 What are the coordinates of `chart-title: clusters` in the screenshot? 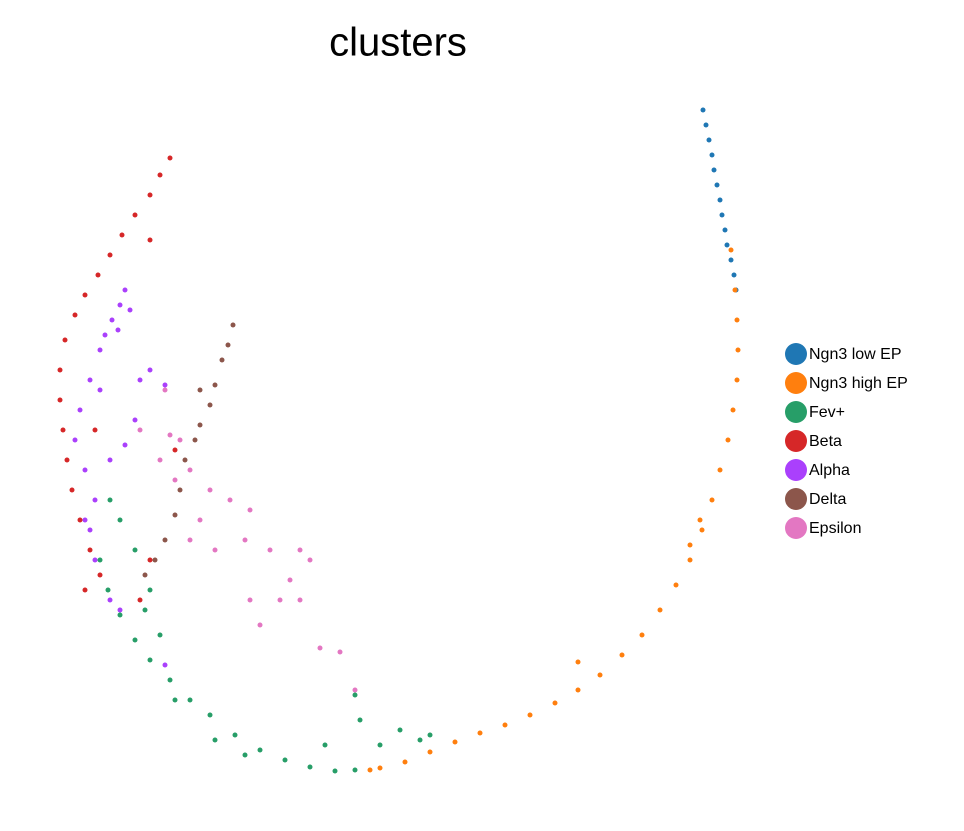 It's located at (398, 43).